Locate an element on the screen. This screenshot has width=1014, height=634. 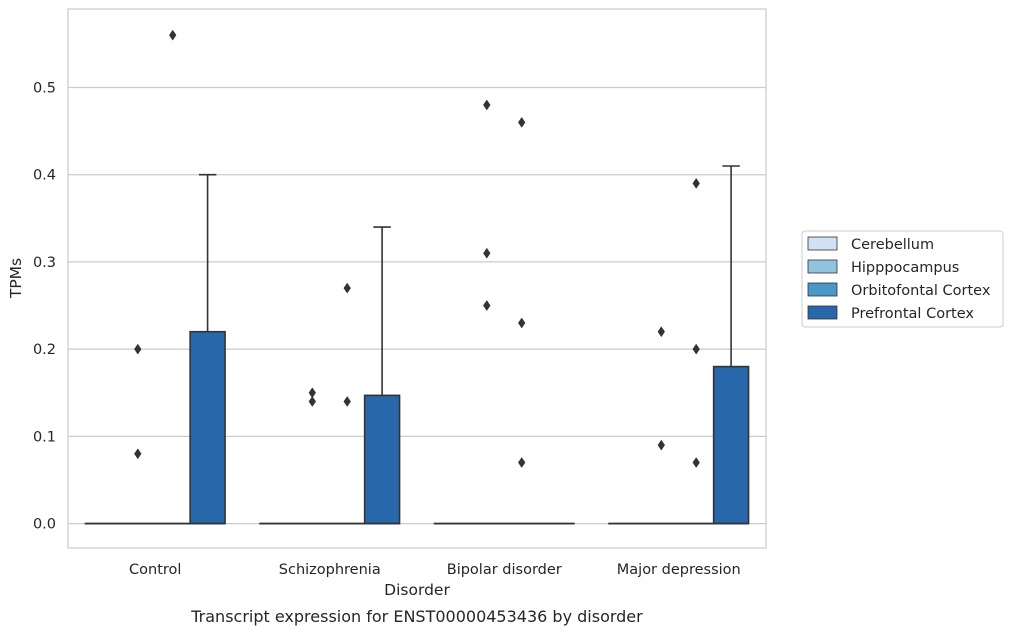
y-axis-ticks: 0.0 0.1 0.2 0.3 0.4 0.5 is located at coordinates (44, 306).